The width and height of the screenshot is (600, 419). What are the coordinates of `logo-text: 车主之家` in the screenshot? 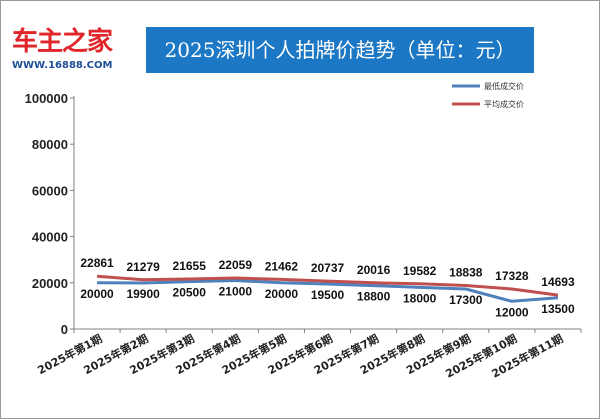 It's located at (62, 42).